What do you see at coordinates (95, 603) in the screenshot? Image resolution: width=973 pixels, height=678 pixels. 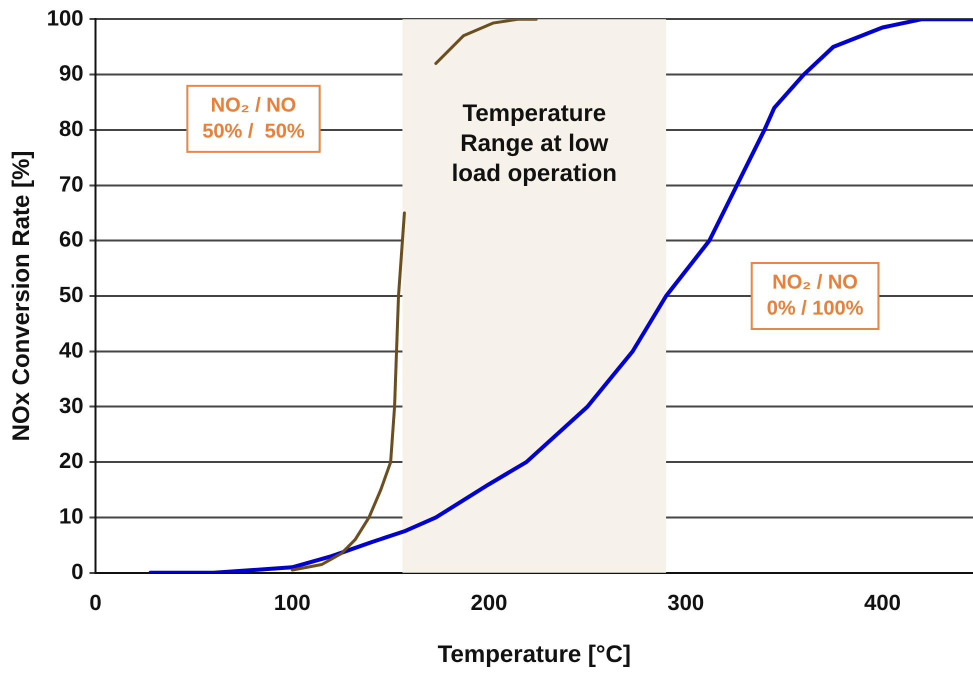 I see `x-tick-label: 0` at bounding box center [95, 603].